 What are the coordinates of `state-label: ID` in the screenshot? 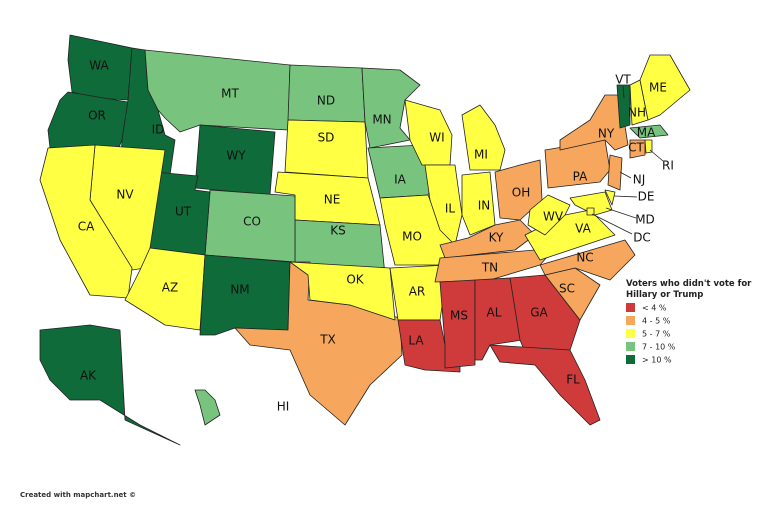 It's located at (158, 130).